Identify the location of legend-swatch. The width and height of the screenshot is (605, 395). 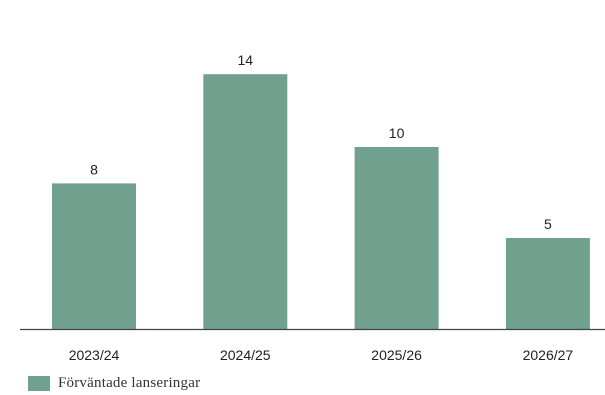
(39, 383).